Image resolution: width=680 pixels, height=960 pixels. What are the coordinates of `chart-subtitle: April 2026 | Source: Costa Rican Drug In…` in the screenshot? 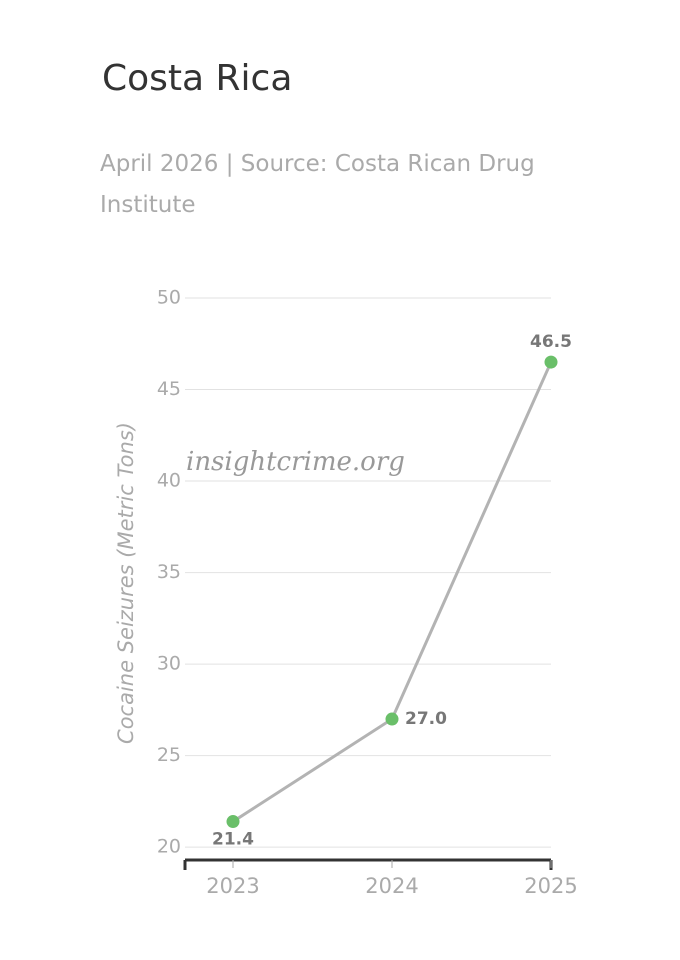 It's located at (317, 184).